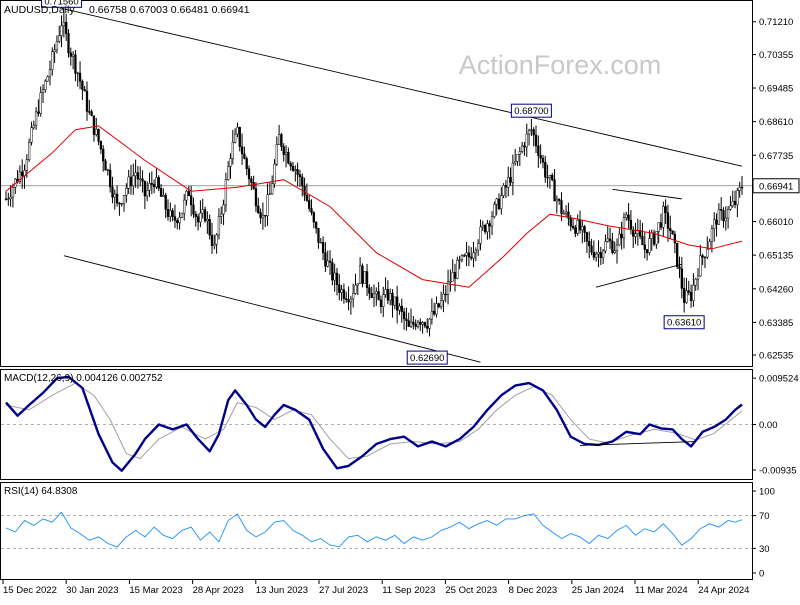 The height and width of the screenshot is (605, 800). Describe the element at coordinates (92, 590) in the screenshot. I see `x-tick-label: 30 Jan 2023` at that location.